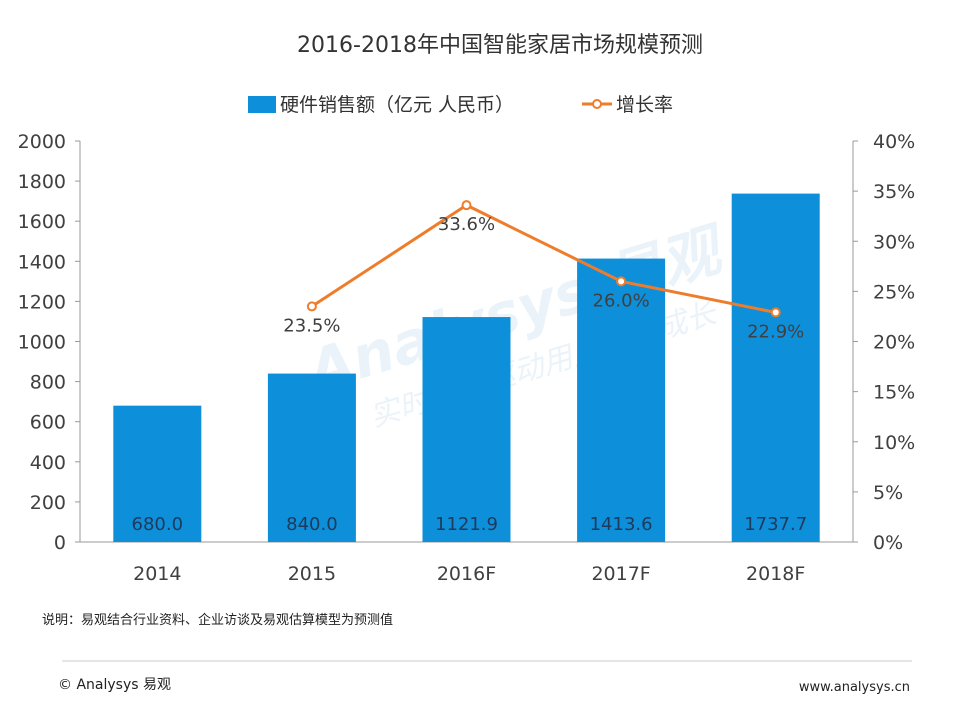 The image size is (960, 720). I want to click on bar-labels: 680.0 840.0 1121.9 1413.6 1737.7, so click(470, 524).